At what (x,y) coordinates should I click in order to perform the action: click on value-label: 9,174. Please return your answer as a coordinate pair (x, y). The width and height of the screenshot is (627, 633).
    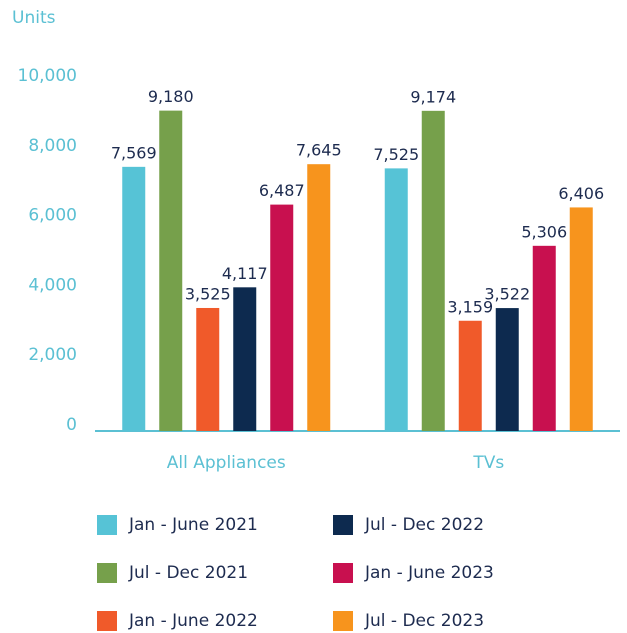
    Looking at the image, I should click on (433, 96).